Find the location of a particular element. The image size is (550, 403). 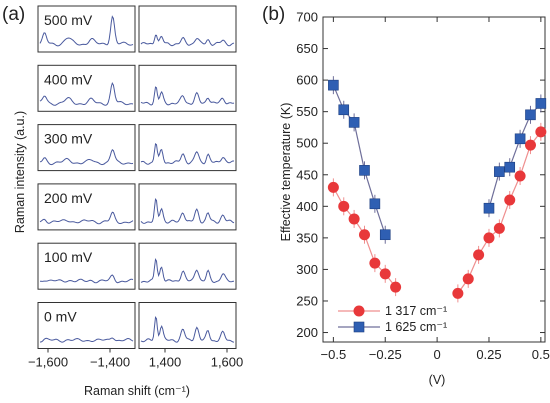

voltage-label: 300 mV is located at coordinates (68, 139).